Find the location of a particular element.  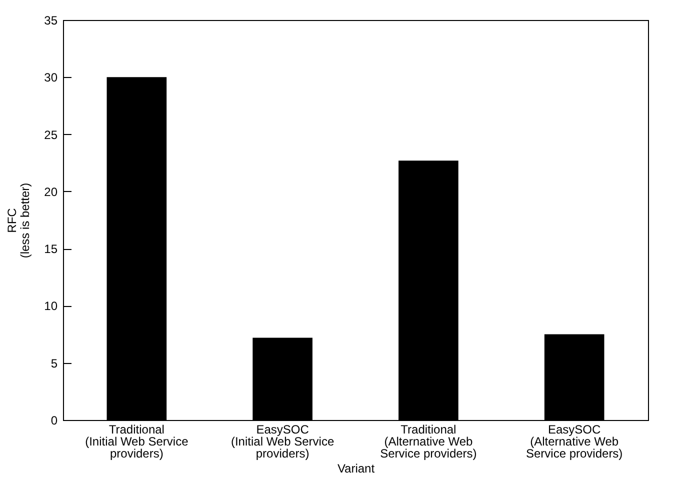

x-tick-label: EasySOC (Alternative Web Service providers) is located at coordinates (574, 441).